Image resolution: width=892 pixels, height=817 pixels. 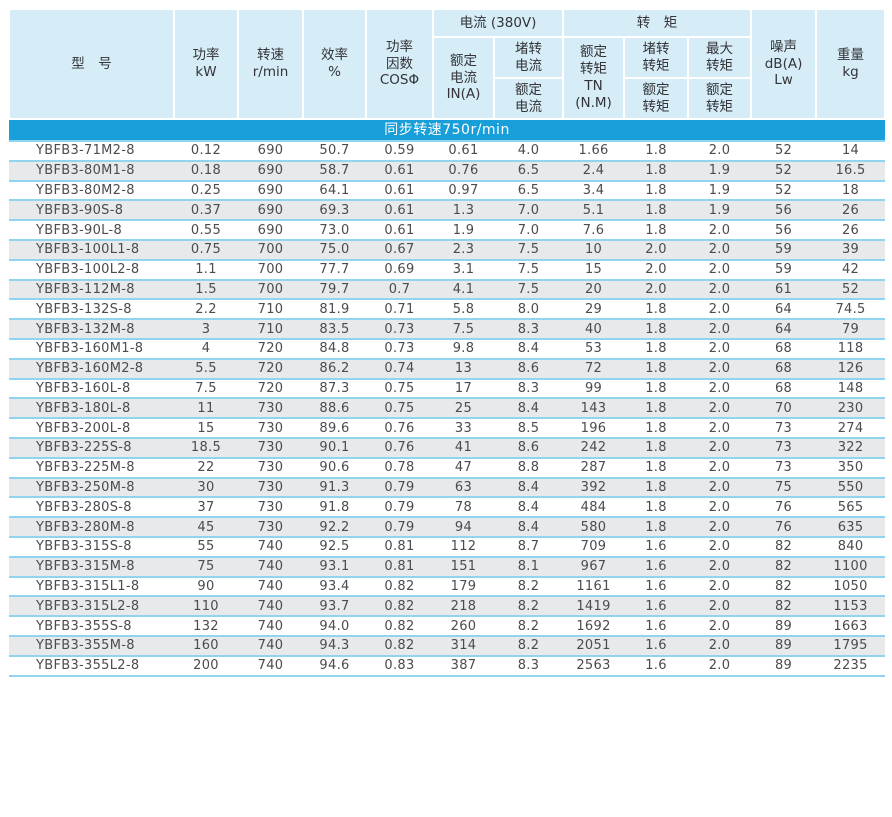 I want to click on sync-speed-banner: 同步转速750r/min, so click(x=447, y=130).